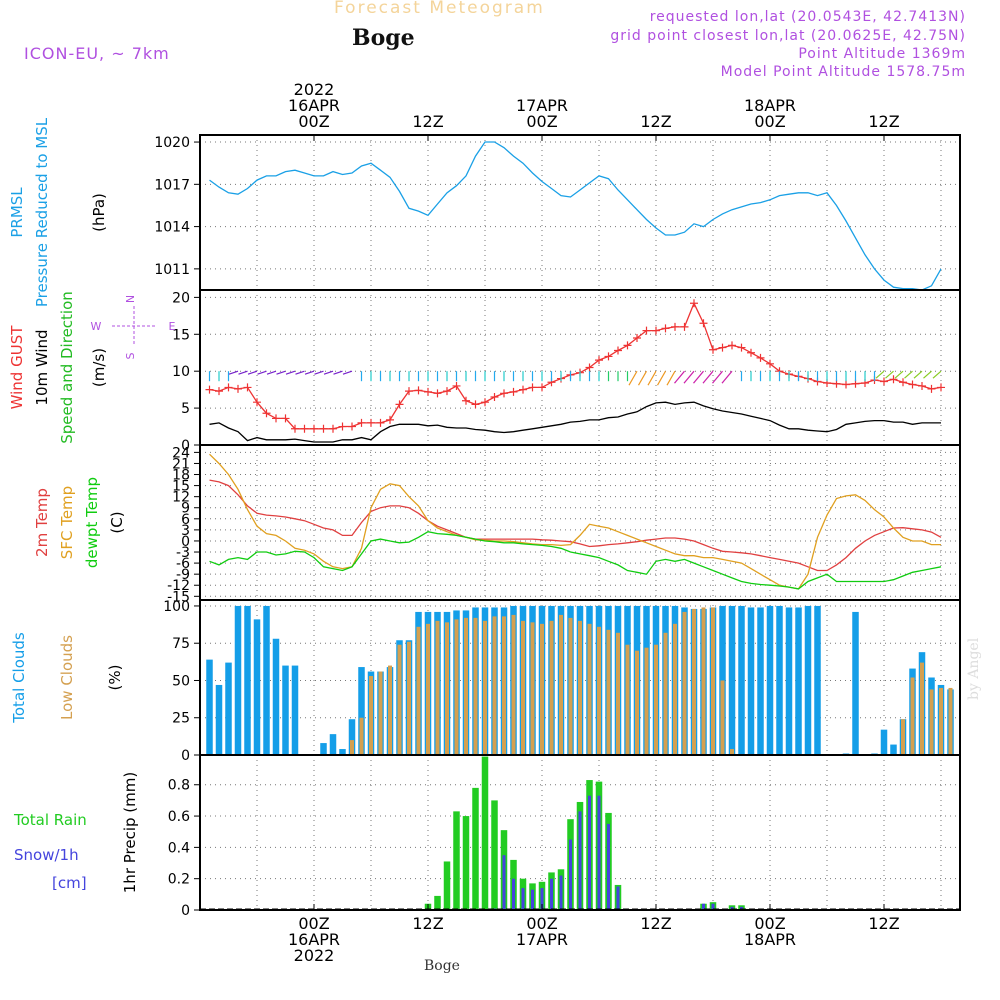 The width and height of the screenshot is (1000, 1000). I want to click on compass-south: S, so click(130, 355).